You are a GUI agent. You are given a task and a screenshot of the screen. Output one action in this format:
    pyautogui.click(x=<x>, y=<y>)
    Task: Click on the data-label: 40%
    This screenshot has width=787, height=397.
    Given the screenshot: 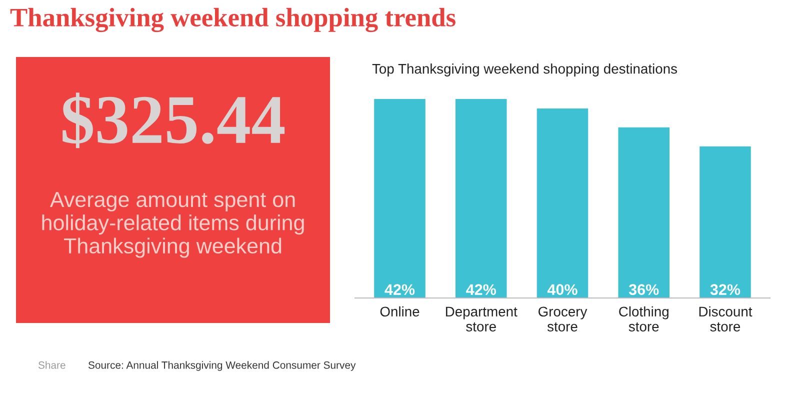 What is the action you would take?
    pyautogui.click(x=562, y=289)
    